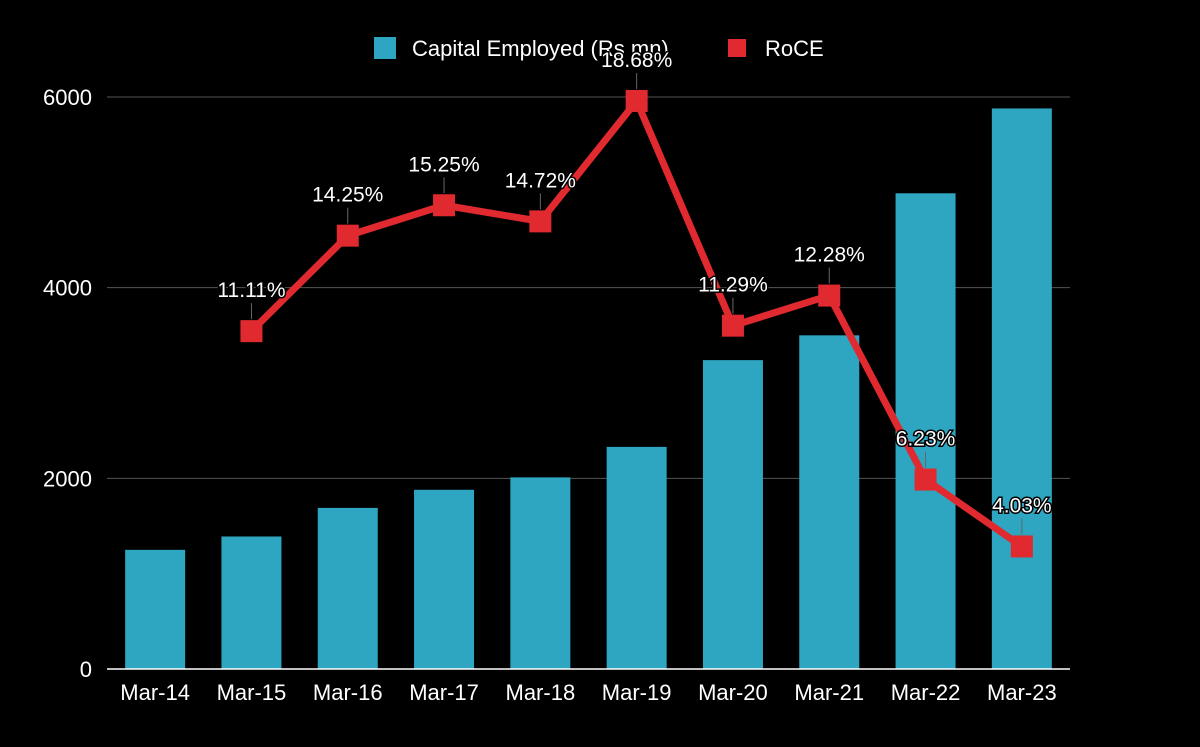 The height and width of the screenshot is (747, 1200). I want to click on x-tick-label: Mar-19, so click(637, 692).